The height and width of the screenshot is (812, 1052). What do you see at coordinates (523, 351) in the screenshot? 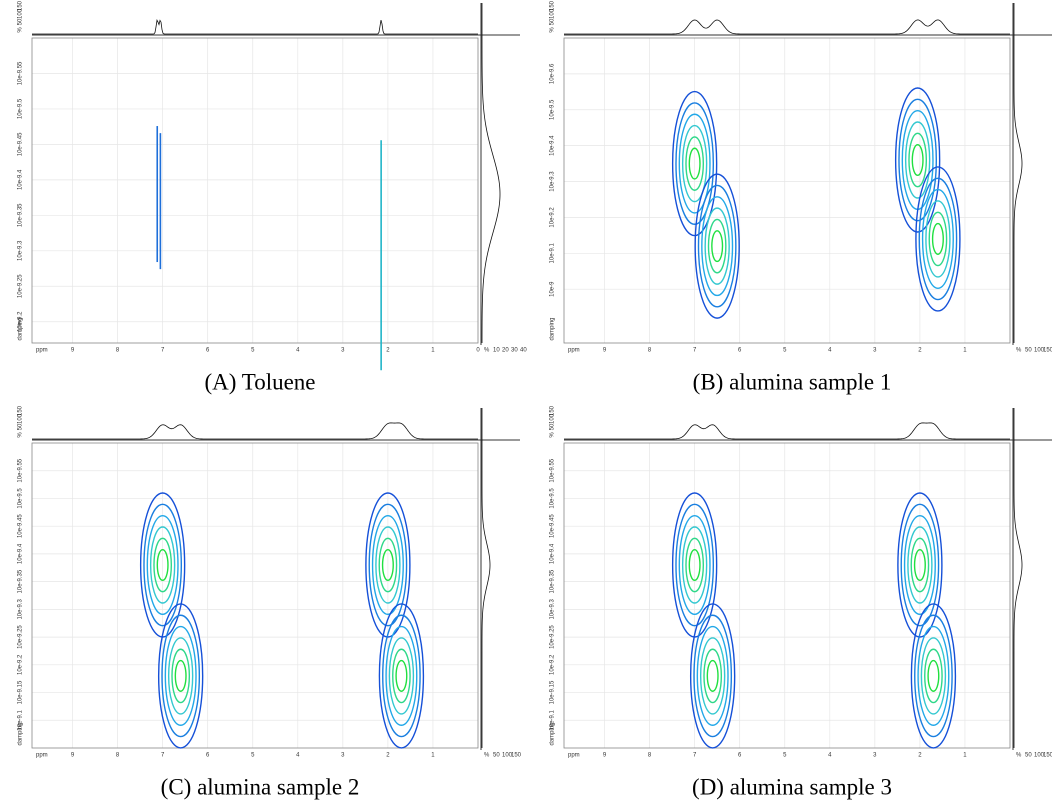
I see `right-scale-label: 40` at bounding box center [523, 351].